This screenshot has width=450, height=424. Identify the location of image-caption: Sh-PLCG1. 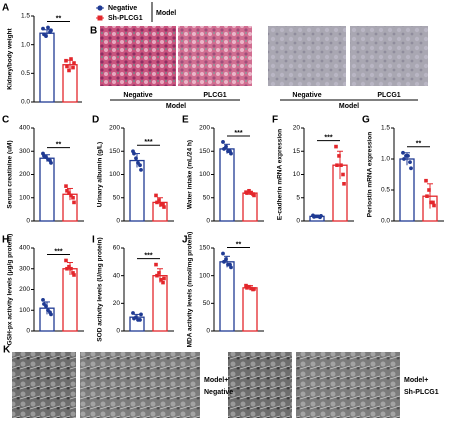
(421, 392).